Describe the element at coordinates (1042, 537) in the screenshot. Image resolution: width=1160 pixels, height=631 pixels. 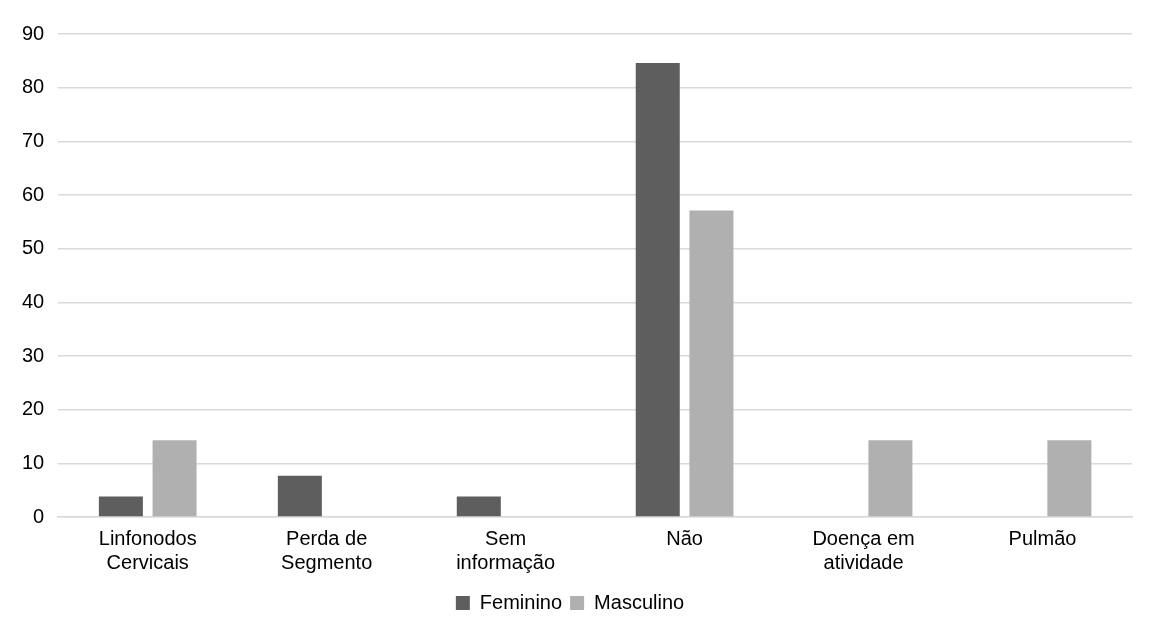
I see `x-tick-label: Pulmão` at that location.